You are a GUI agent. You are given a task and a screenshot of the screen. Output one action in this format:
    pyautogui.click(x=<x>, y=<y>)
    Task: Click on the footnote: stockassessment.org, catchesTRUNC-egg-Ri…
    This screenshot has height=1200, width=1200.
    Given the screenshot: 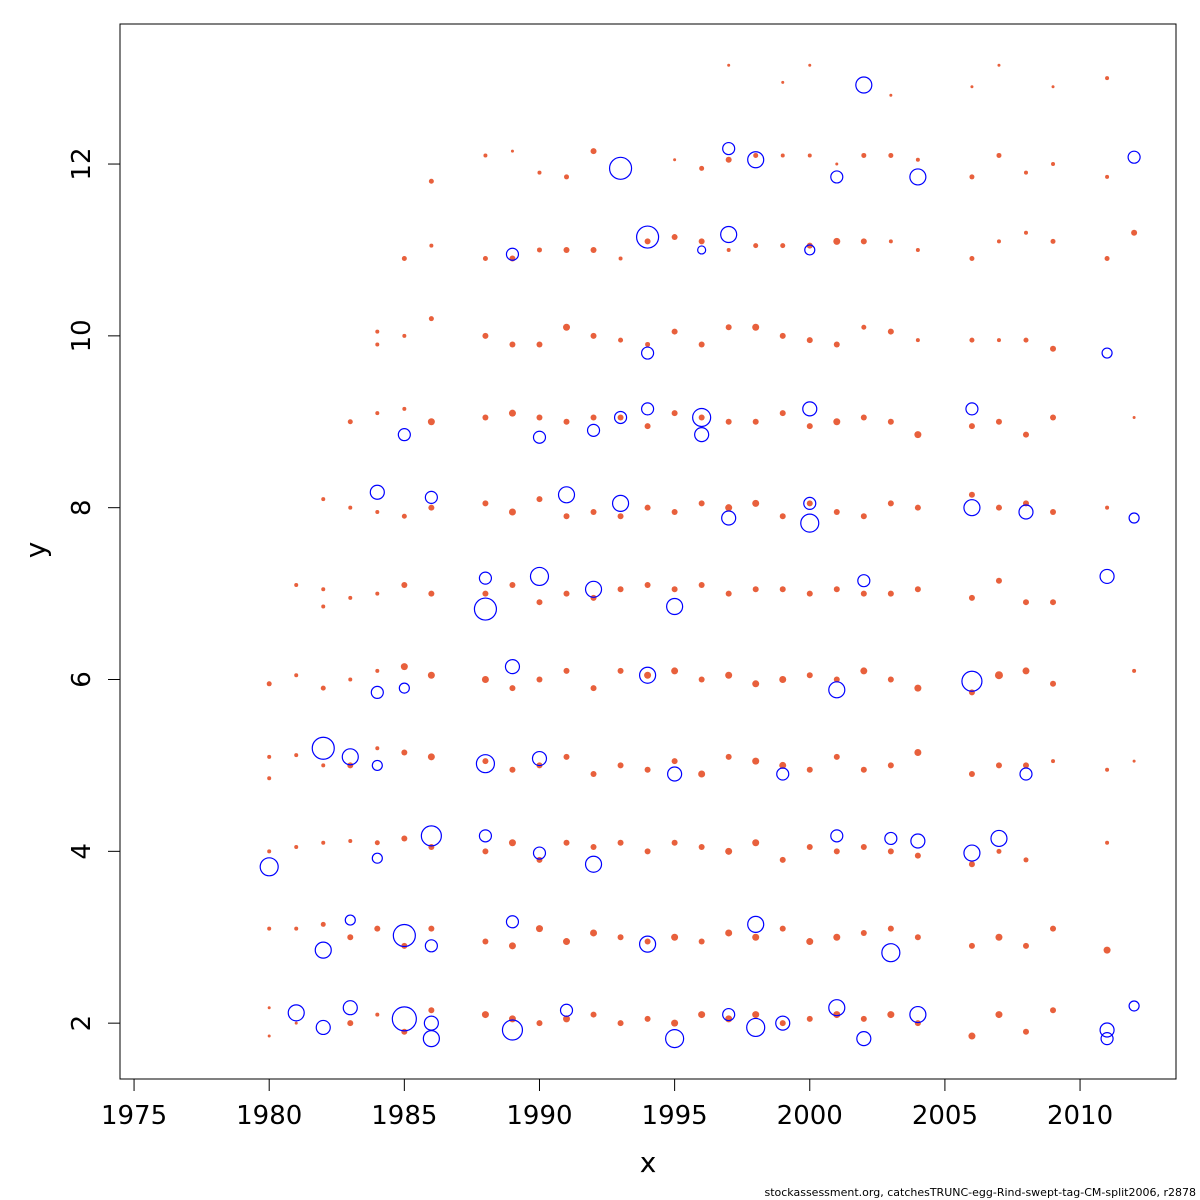 What is the action you would take?
    pyautogui.click(x=980, y=1192)
    